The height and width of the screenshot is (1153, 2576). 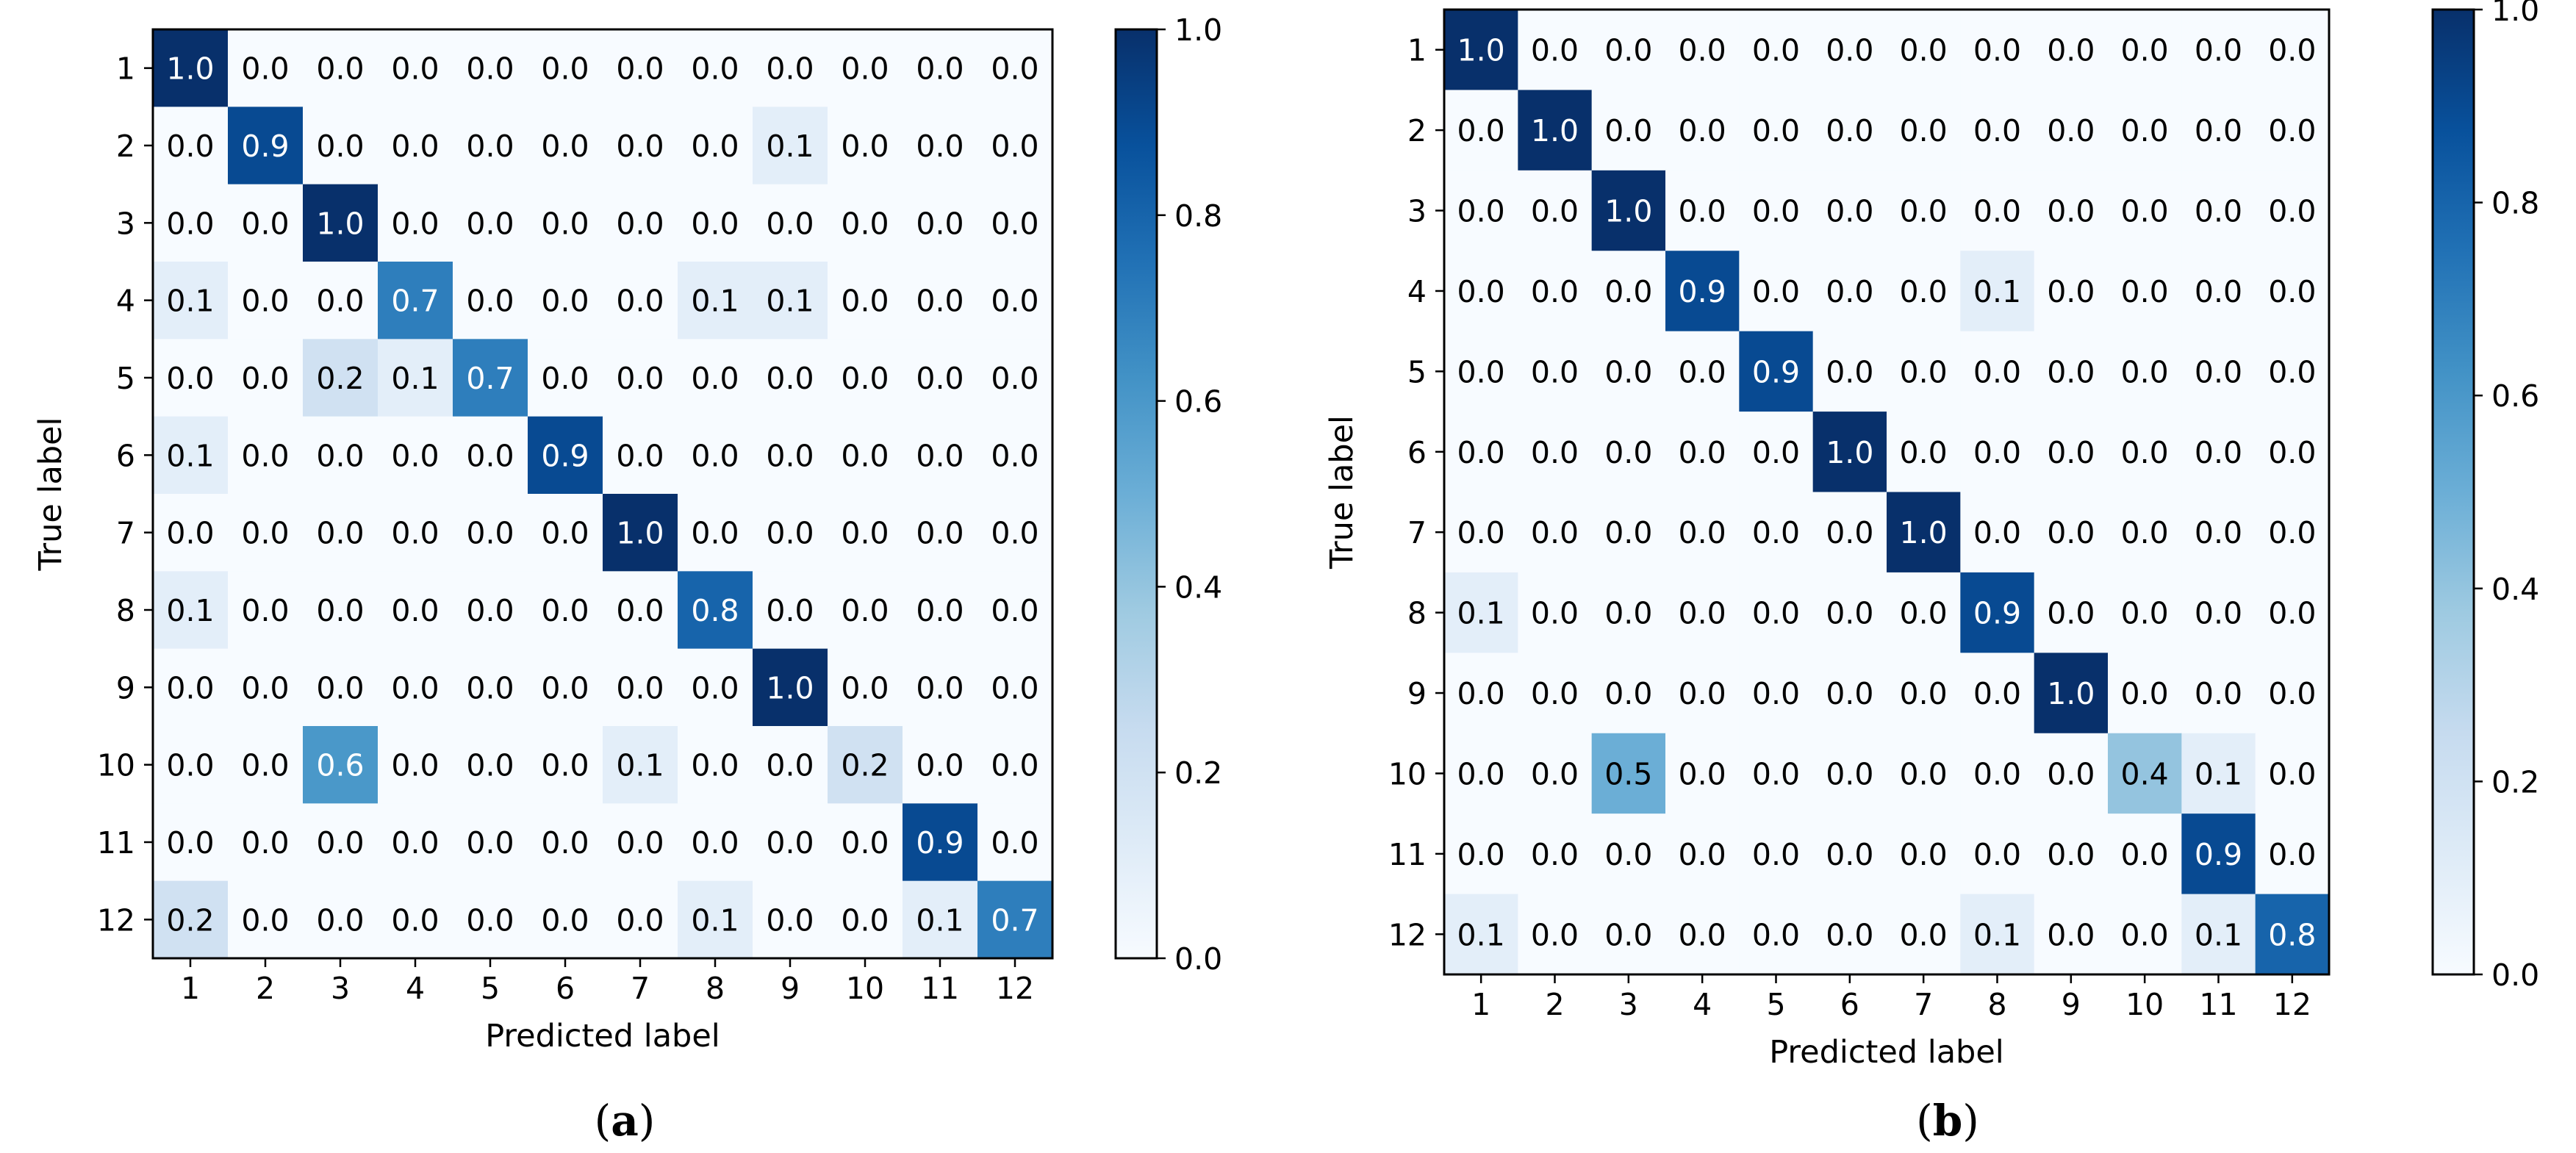 What do you see at coordinates (1198, 30) in the screenshot?
I see `colorbar-tick-label: 1.0` at bounding box center [1198, 30].